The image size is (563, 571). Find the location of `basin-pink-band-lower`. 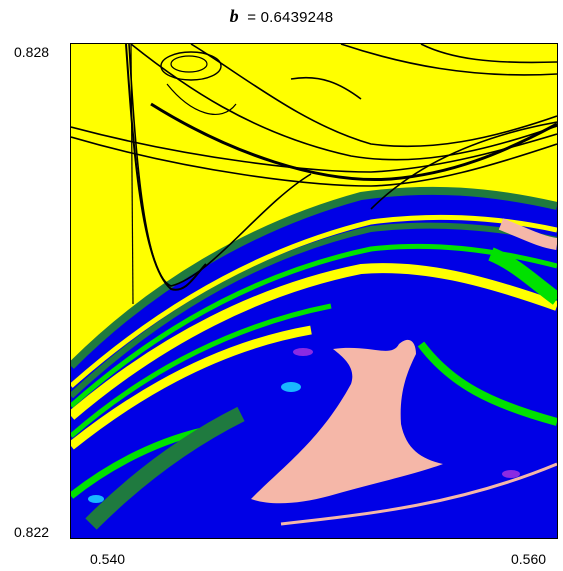

basin-pink-band-lower is located at coordinates (418, 494).